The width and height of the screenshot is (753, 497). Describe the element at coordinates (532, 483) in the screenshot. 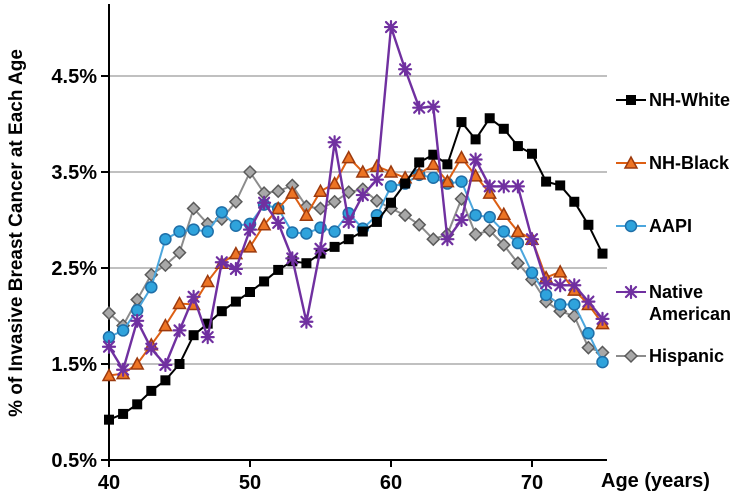

I see `x-tick-label-70: 70` at that location.